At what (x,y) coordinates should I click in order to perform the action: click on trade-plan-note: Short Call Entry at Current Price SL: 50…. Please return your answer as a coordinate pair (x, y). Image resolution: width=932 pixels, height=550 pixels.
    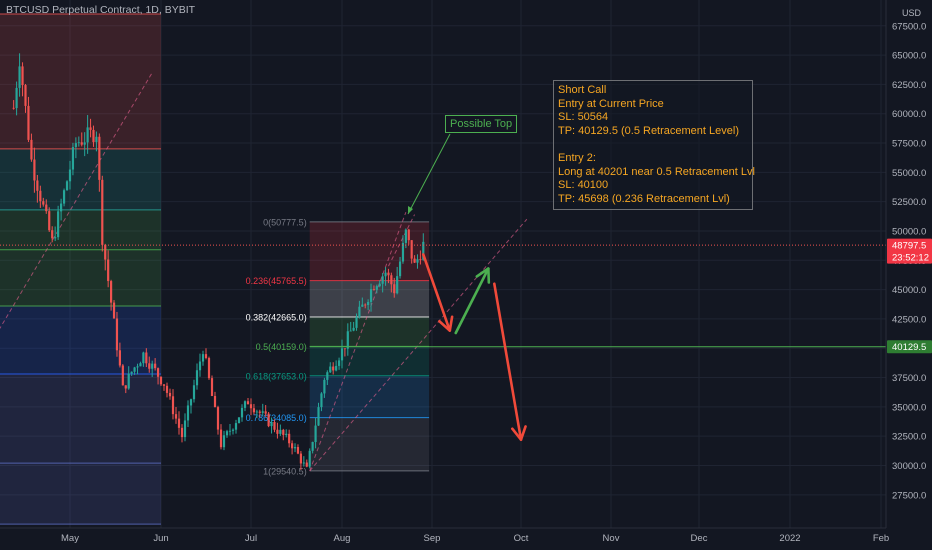
    Looking at the image, I should click on (654, 145).